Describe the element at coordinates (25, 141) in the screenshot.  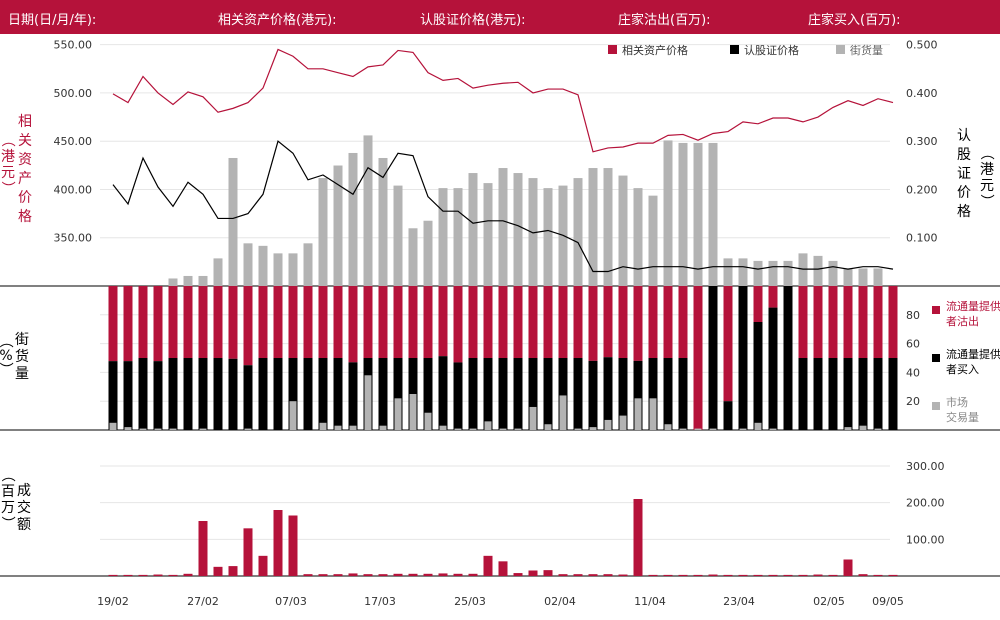
I see `price-left-axis-title: 关` at that location.